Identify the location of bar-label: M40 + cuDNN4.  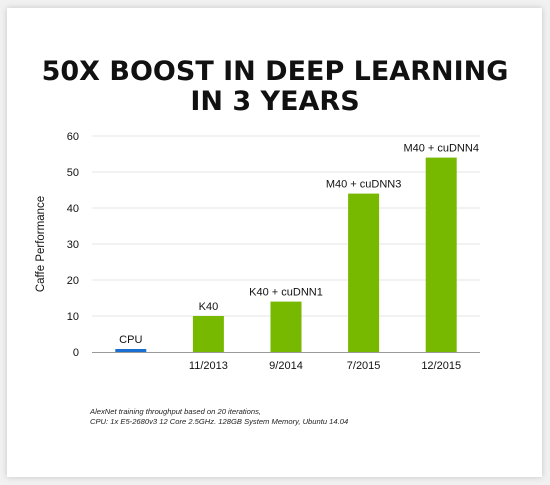
(441, 149).